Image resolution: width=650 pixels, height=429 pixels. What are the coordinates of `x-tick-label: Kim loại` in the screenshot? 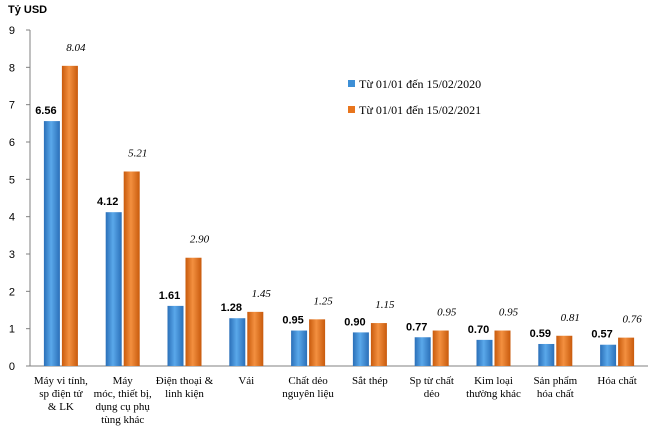 It's located at (493, 381).